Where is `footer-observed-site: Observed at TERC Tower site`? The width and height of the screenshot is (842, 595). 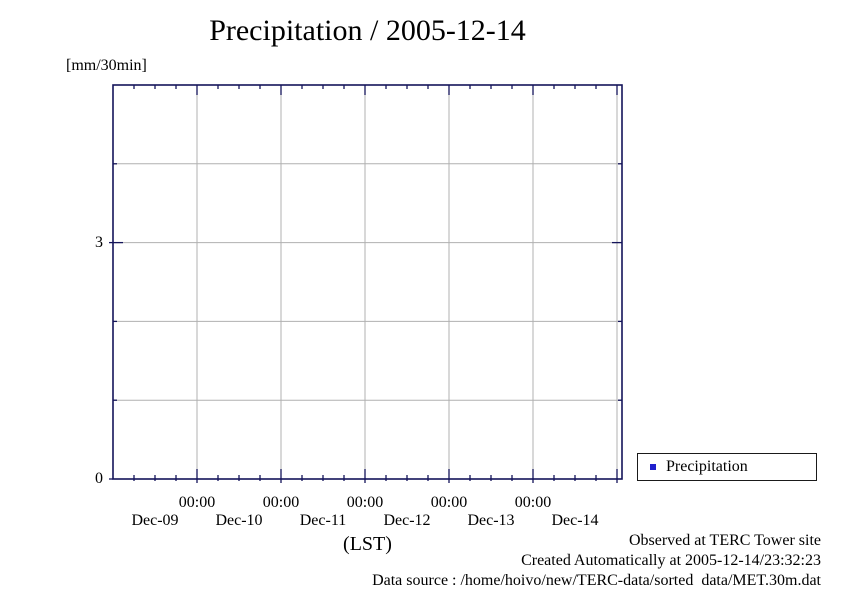 footer-observed-site: Observed at TERC Tower site is located at coordinates (724, 540).